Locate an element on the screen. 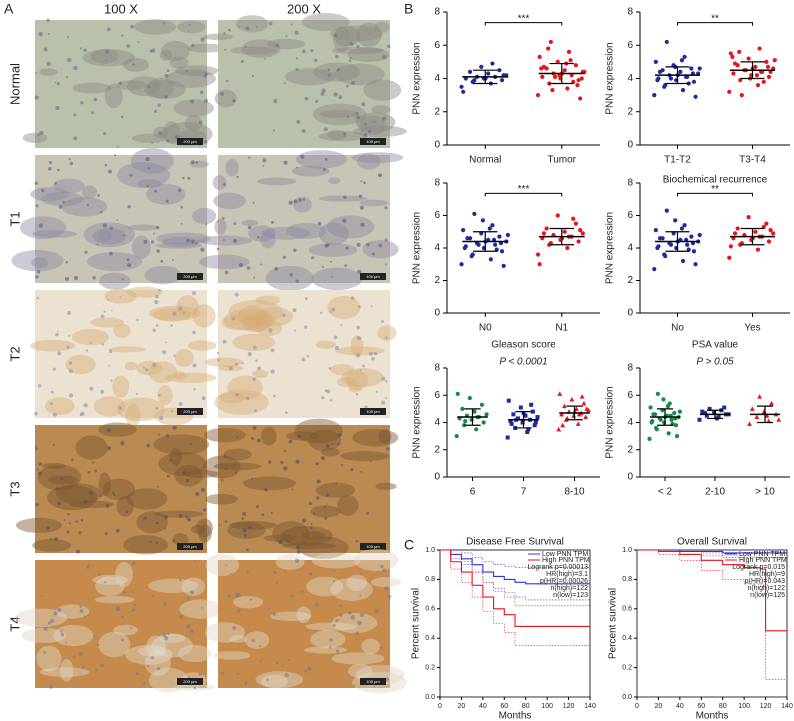  legend-label: Low PNN TPM is located at coordinates (565, 554).